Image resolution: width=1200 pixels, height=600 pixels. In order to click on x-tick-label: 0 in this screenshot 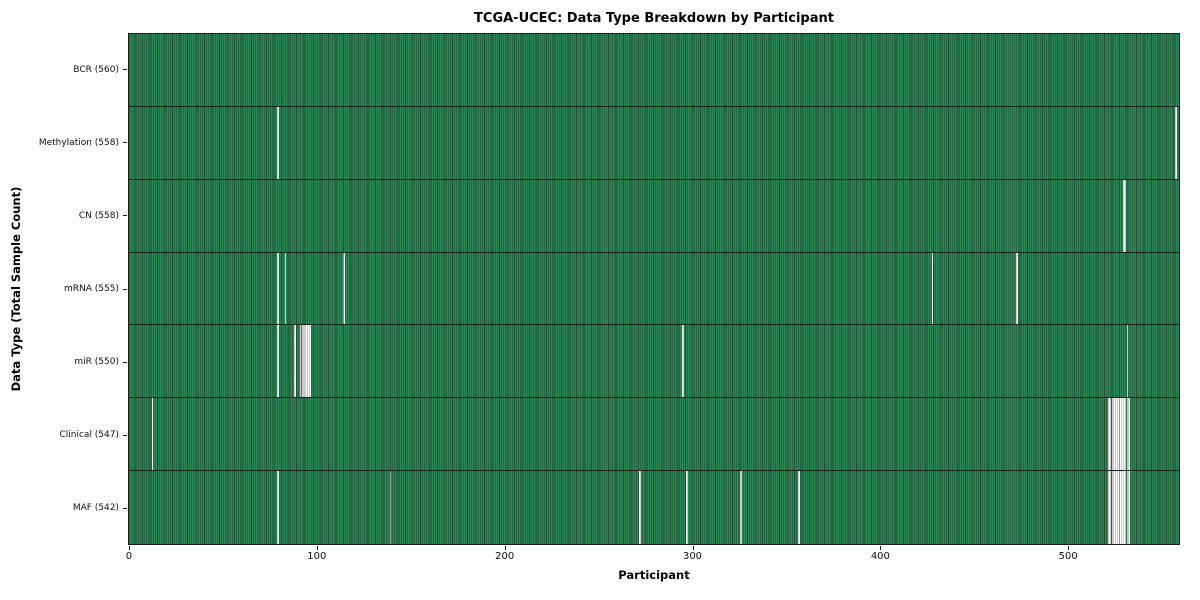, I will do `click(129, 556)`.